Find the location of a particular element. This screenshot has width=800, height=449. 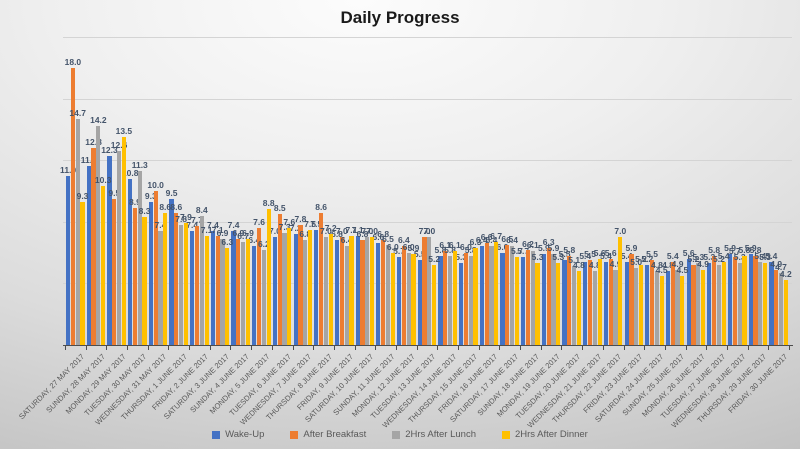

bar-wake-up-day19 is located at coordinates (440, 300).